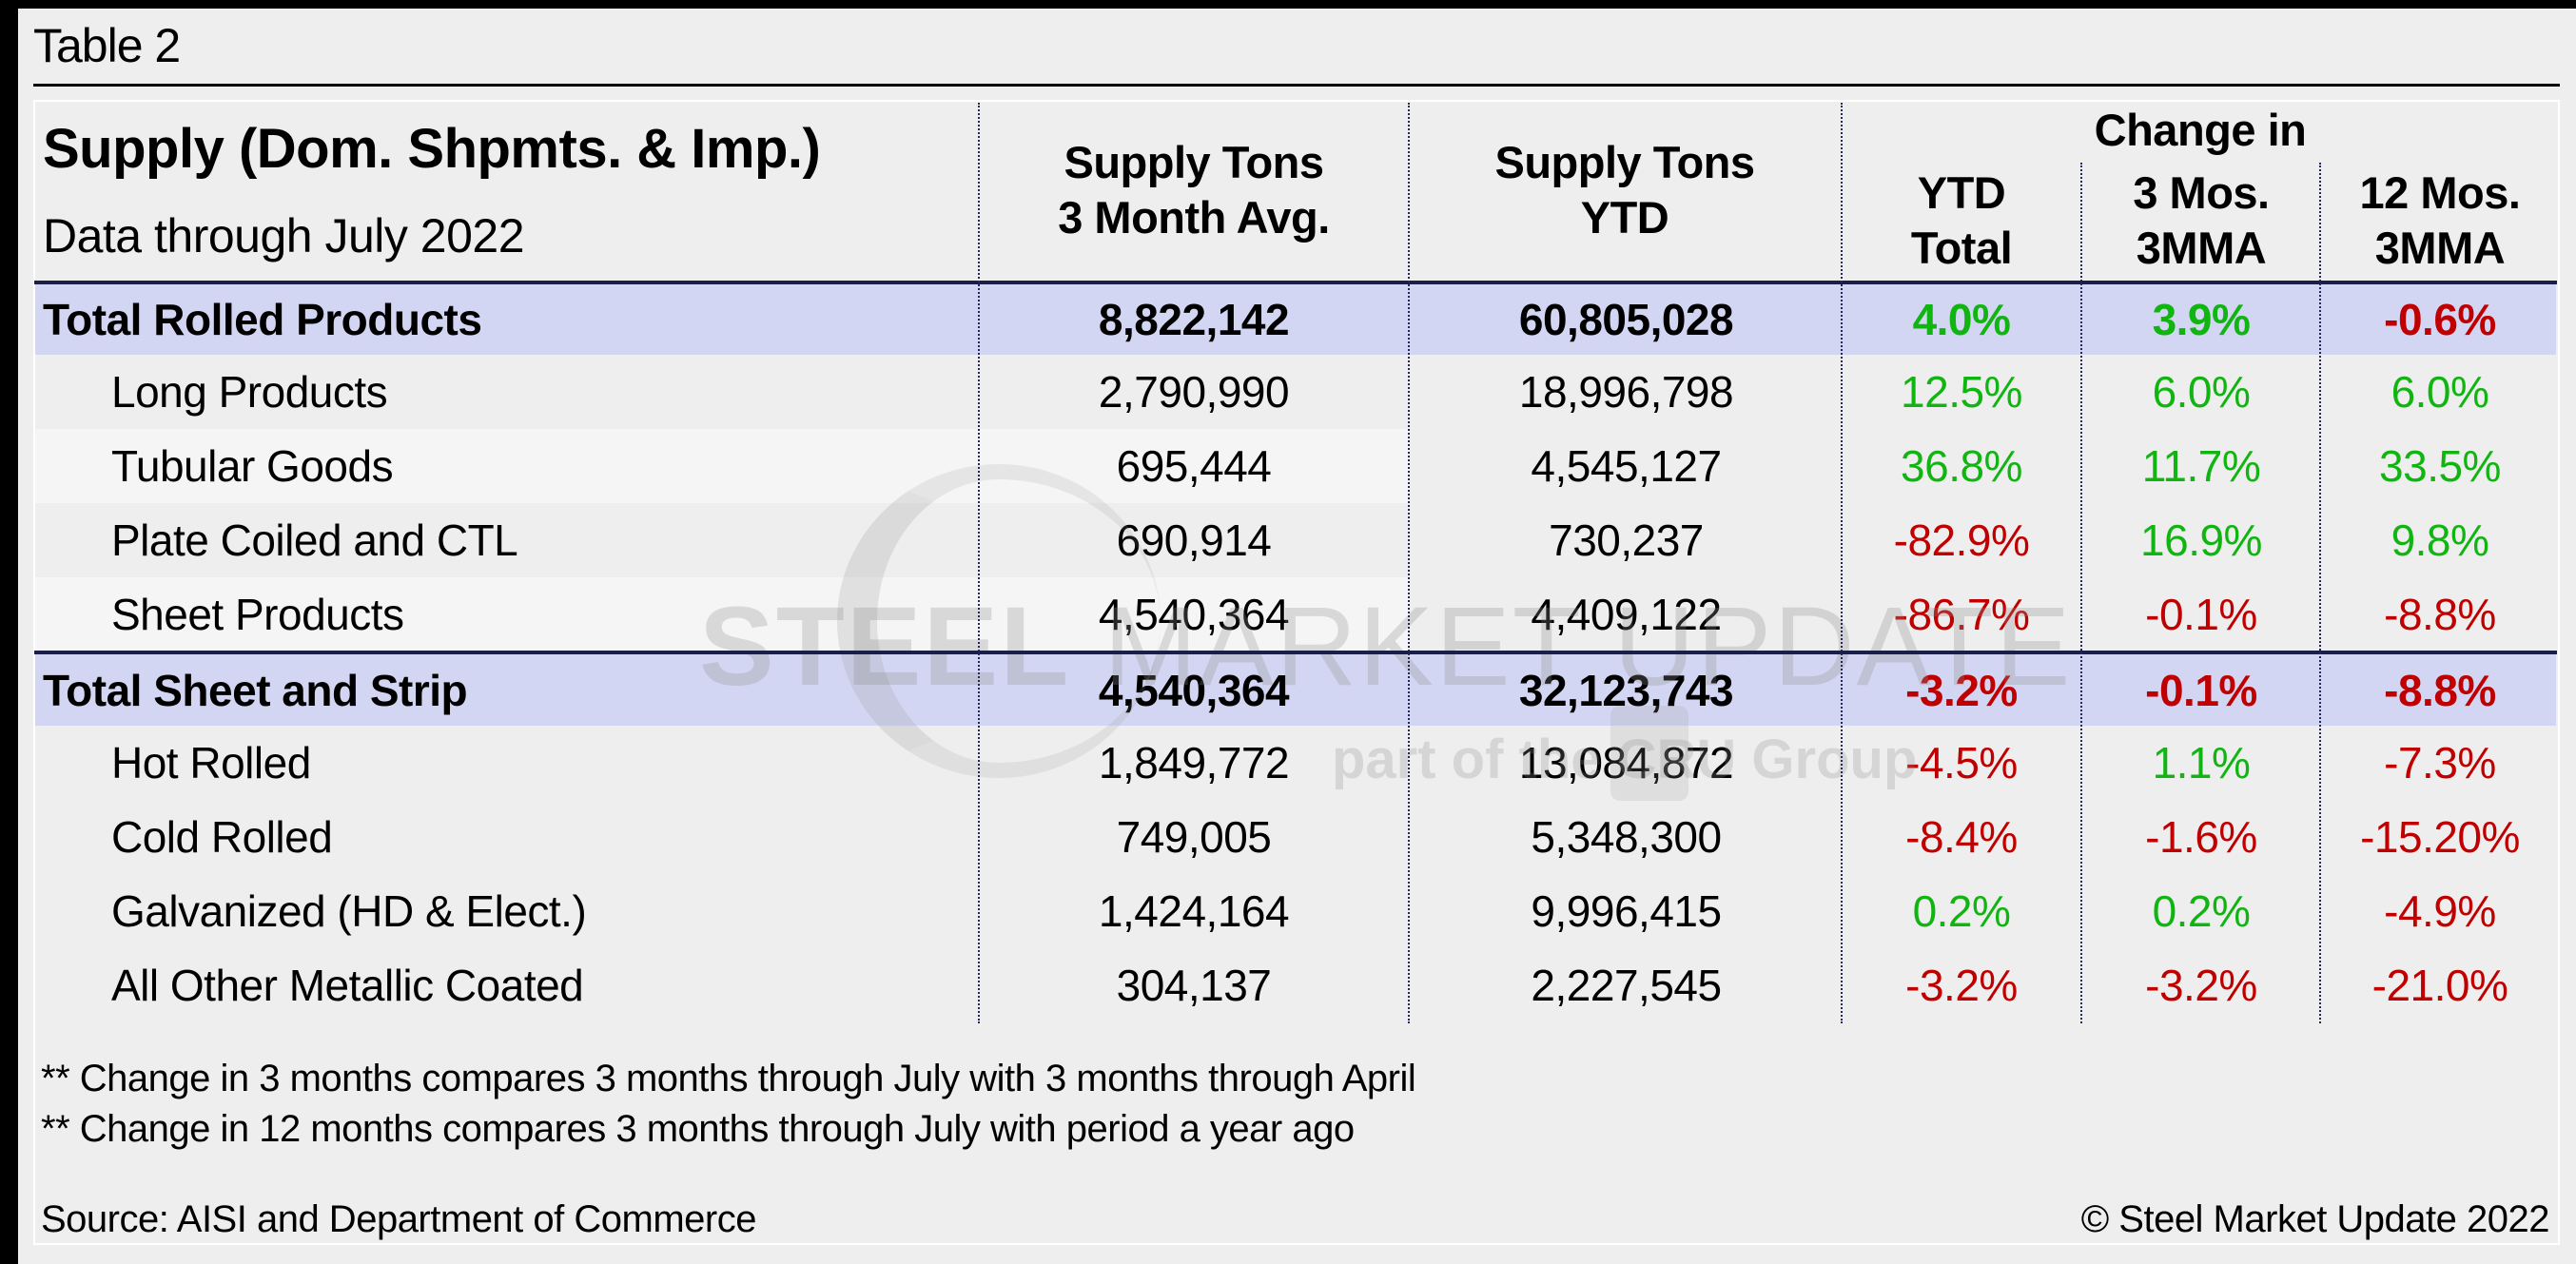 The image size is (2576, 1264). I want to click on supply-3mo-avg: 1,424,164, so click(1194, 911).